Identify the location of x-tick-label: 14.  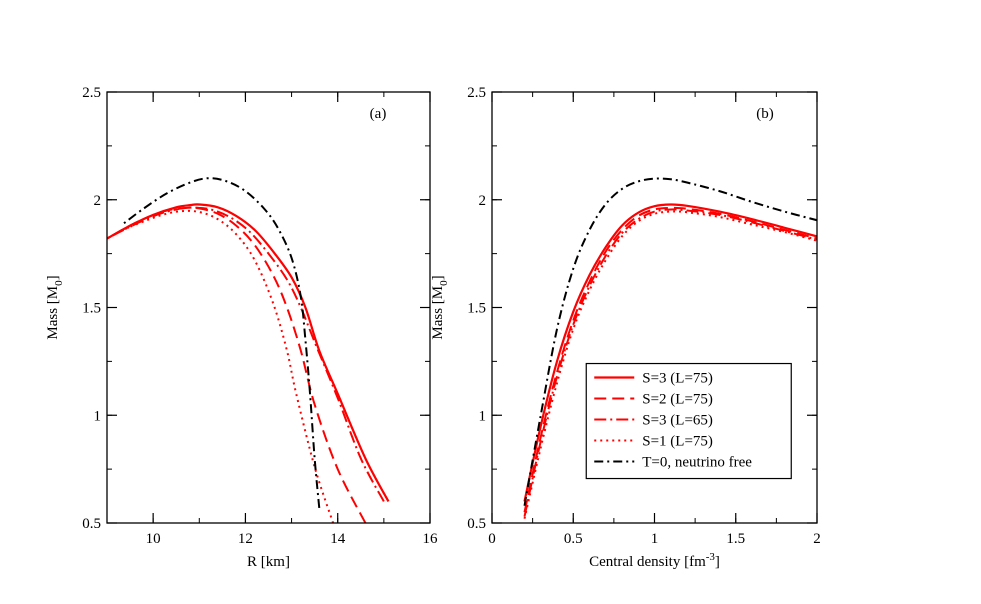
(338, 539).